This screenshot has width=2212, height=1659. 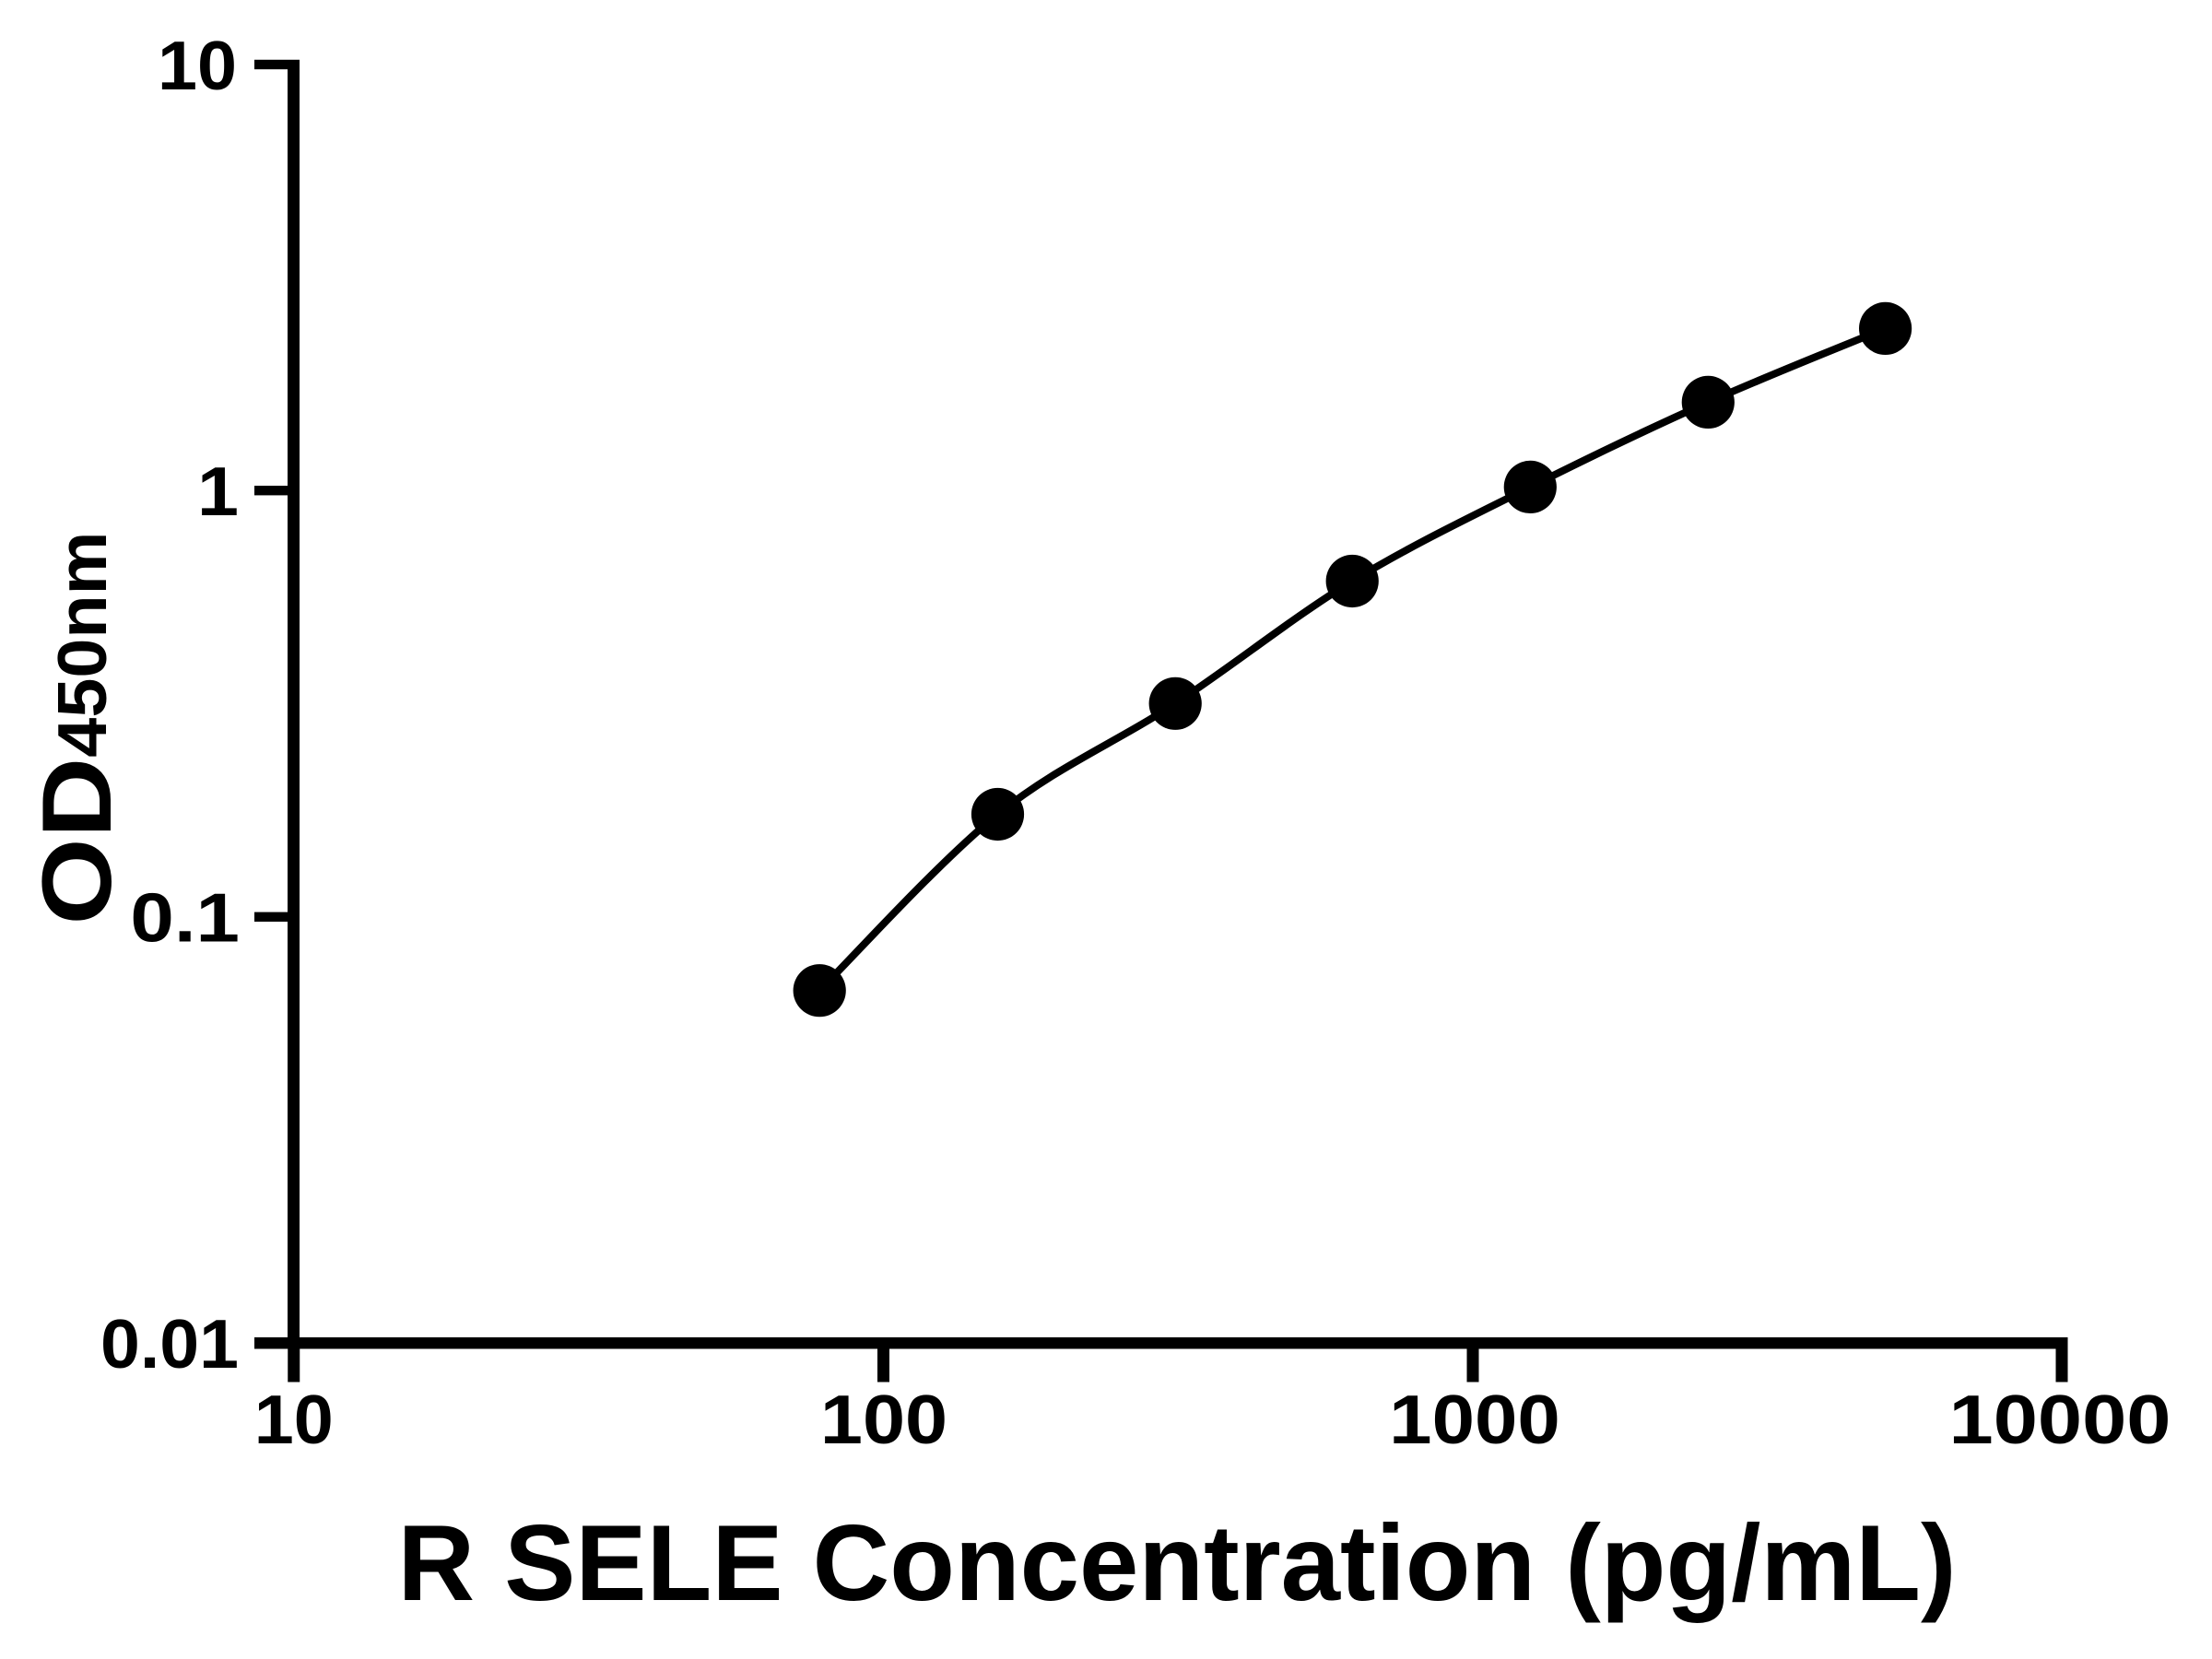 I want to click on svg-text: 0.01, so click(x=169, y=1343).